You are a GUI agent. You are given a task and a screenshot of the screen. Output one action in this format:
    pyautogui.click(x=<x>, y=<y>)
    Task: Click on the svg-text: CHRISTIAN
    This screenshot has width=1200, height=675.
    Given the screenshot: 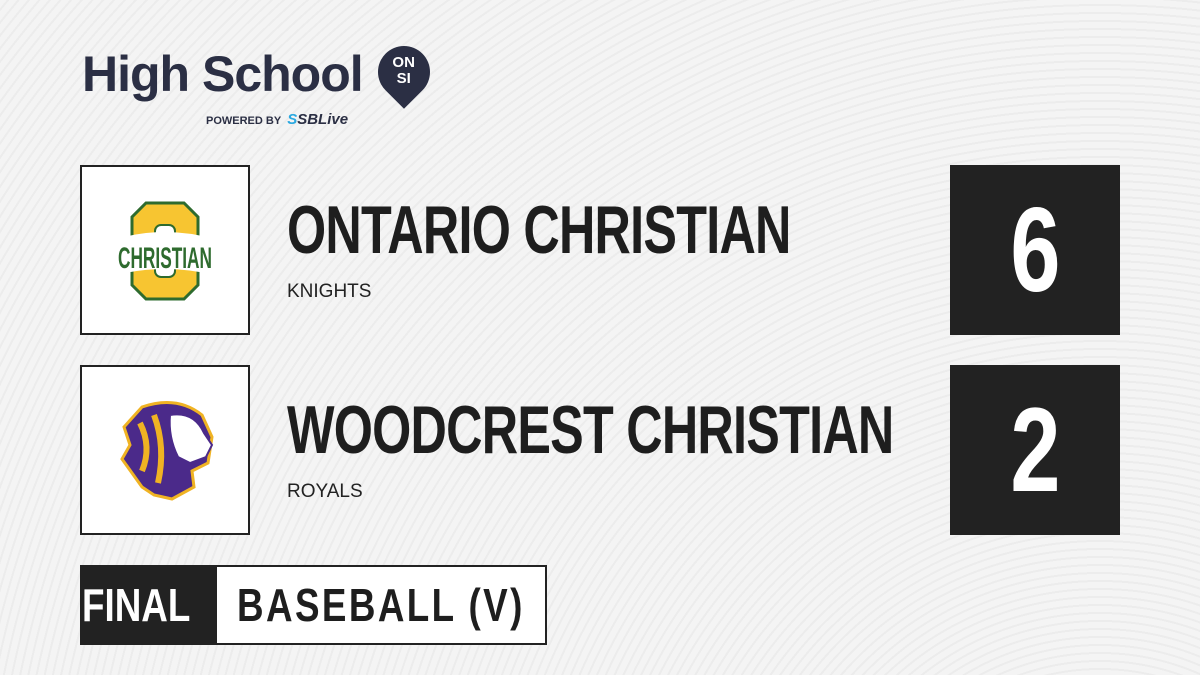 What is the action you would take?
    pyautogui.click(x=165, y=258)
    